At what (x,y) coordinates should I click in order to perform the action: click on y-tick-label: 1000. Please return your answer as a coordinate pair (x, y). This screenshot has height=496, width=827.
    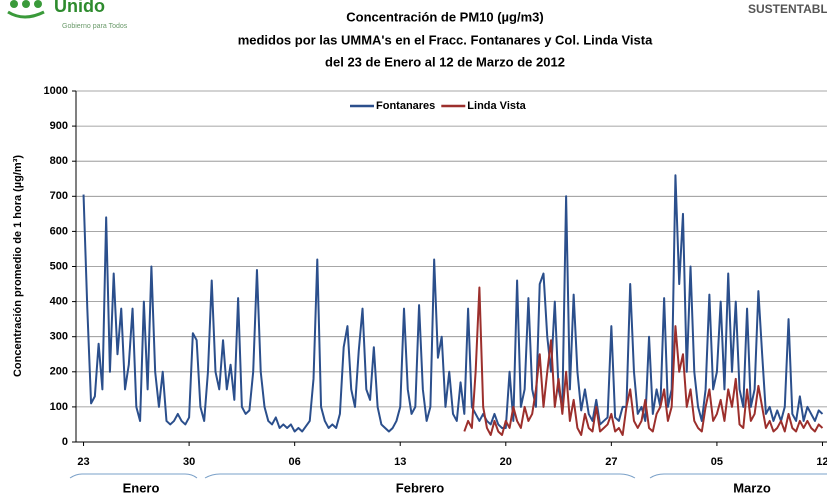
    Looking at the image, I should click on (56, 91).